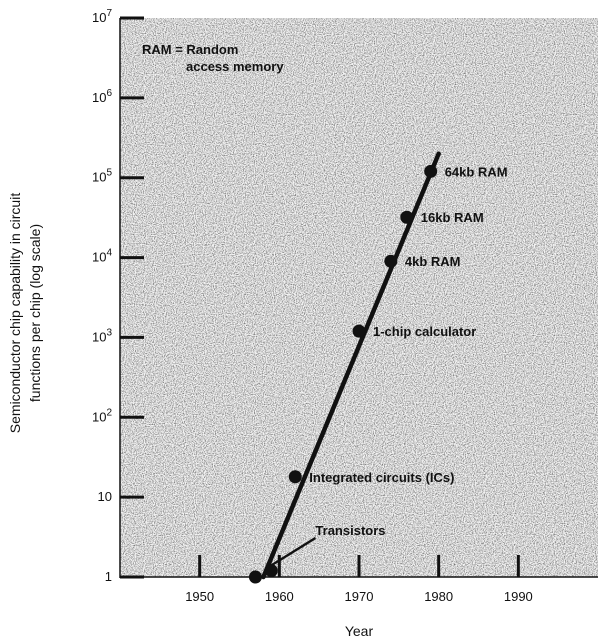 The height and width of the screenshot is (641, 600). Describe the element at coordinates (279, 596) in the screenshot. I see `x-tick-label: 1960` at that location.